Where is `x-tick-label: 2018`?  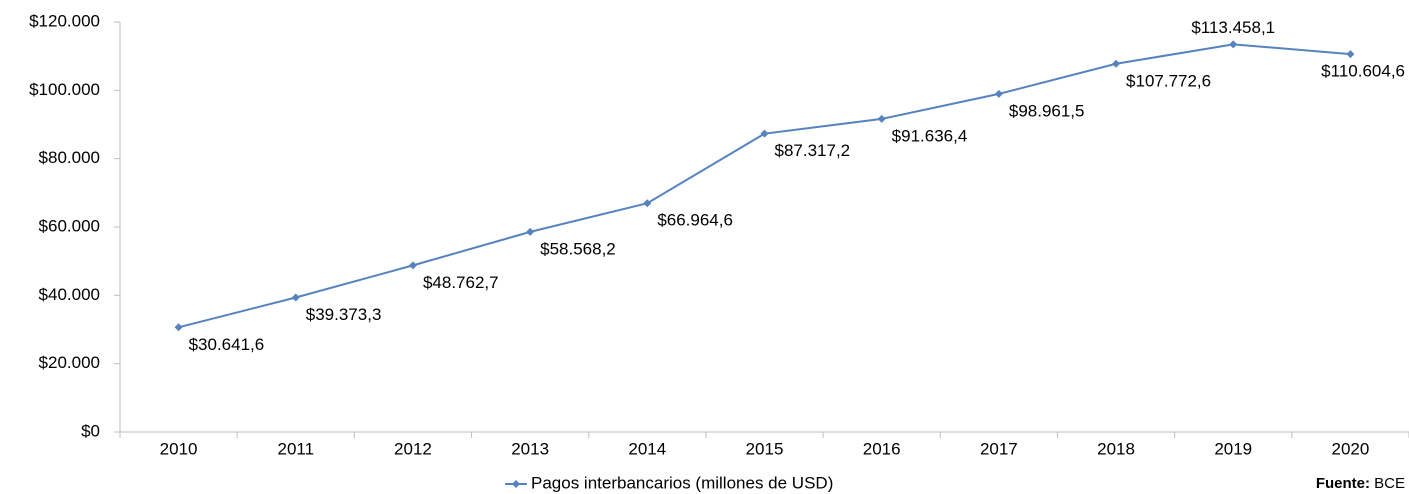 x-tick-label: 2018 is located at coordinates (1116, 448).